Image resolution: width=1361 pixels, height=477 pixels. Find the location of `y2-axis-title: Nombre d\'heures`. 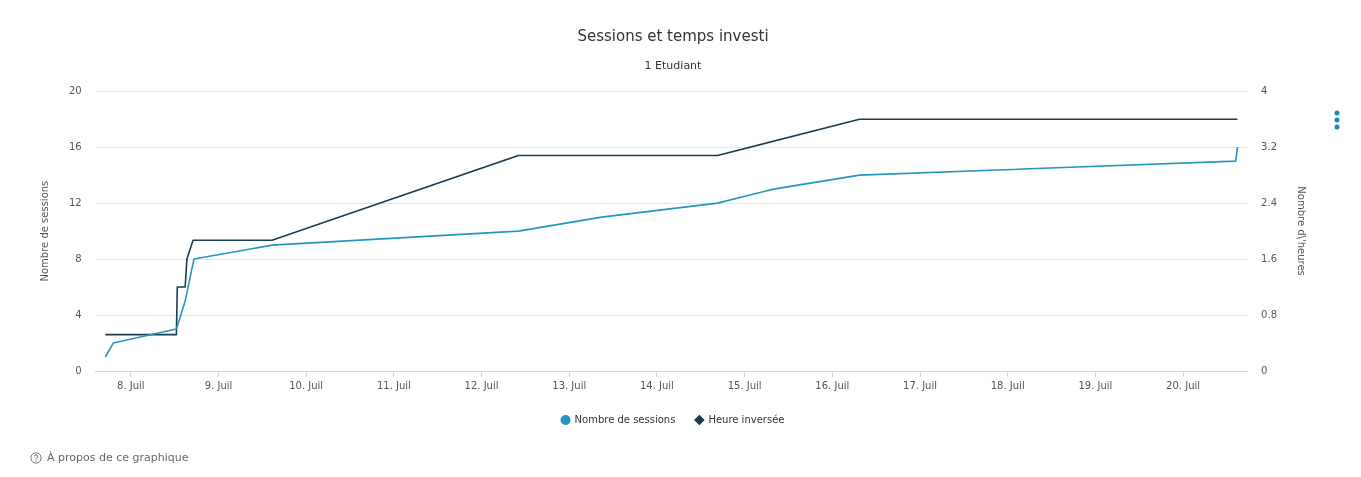

y2-axis-title: Nombre d\'heures is located at coordinates (1302, 231).